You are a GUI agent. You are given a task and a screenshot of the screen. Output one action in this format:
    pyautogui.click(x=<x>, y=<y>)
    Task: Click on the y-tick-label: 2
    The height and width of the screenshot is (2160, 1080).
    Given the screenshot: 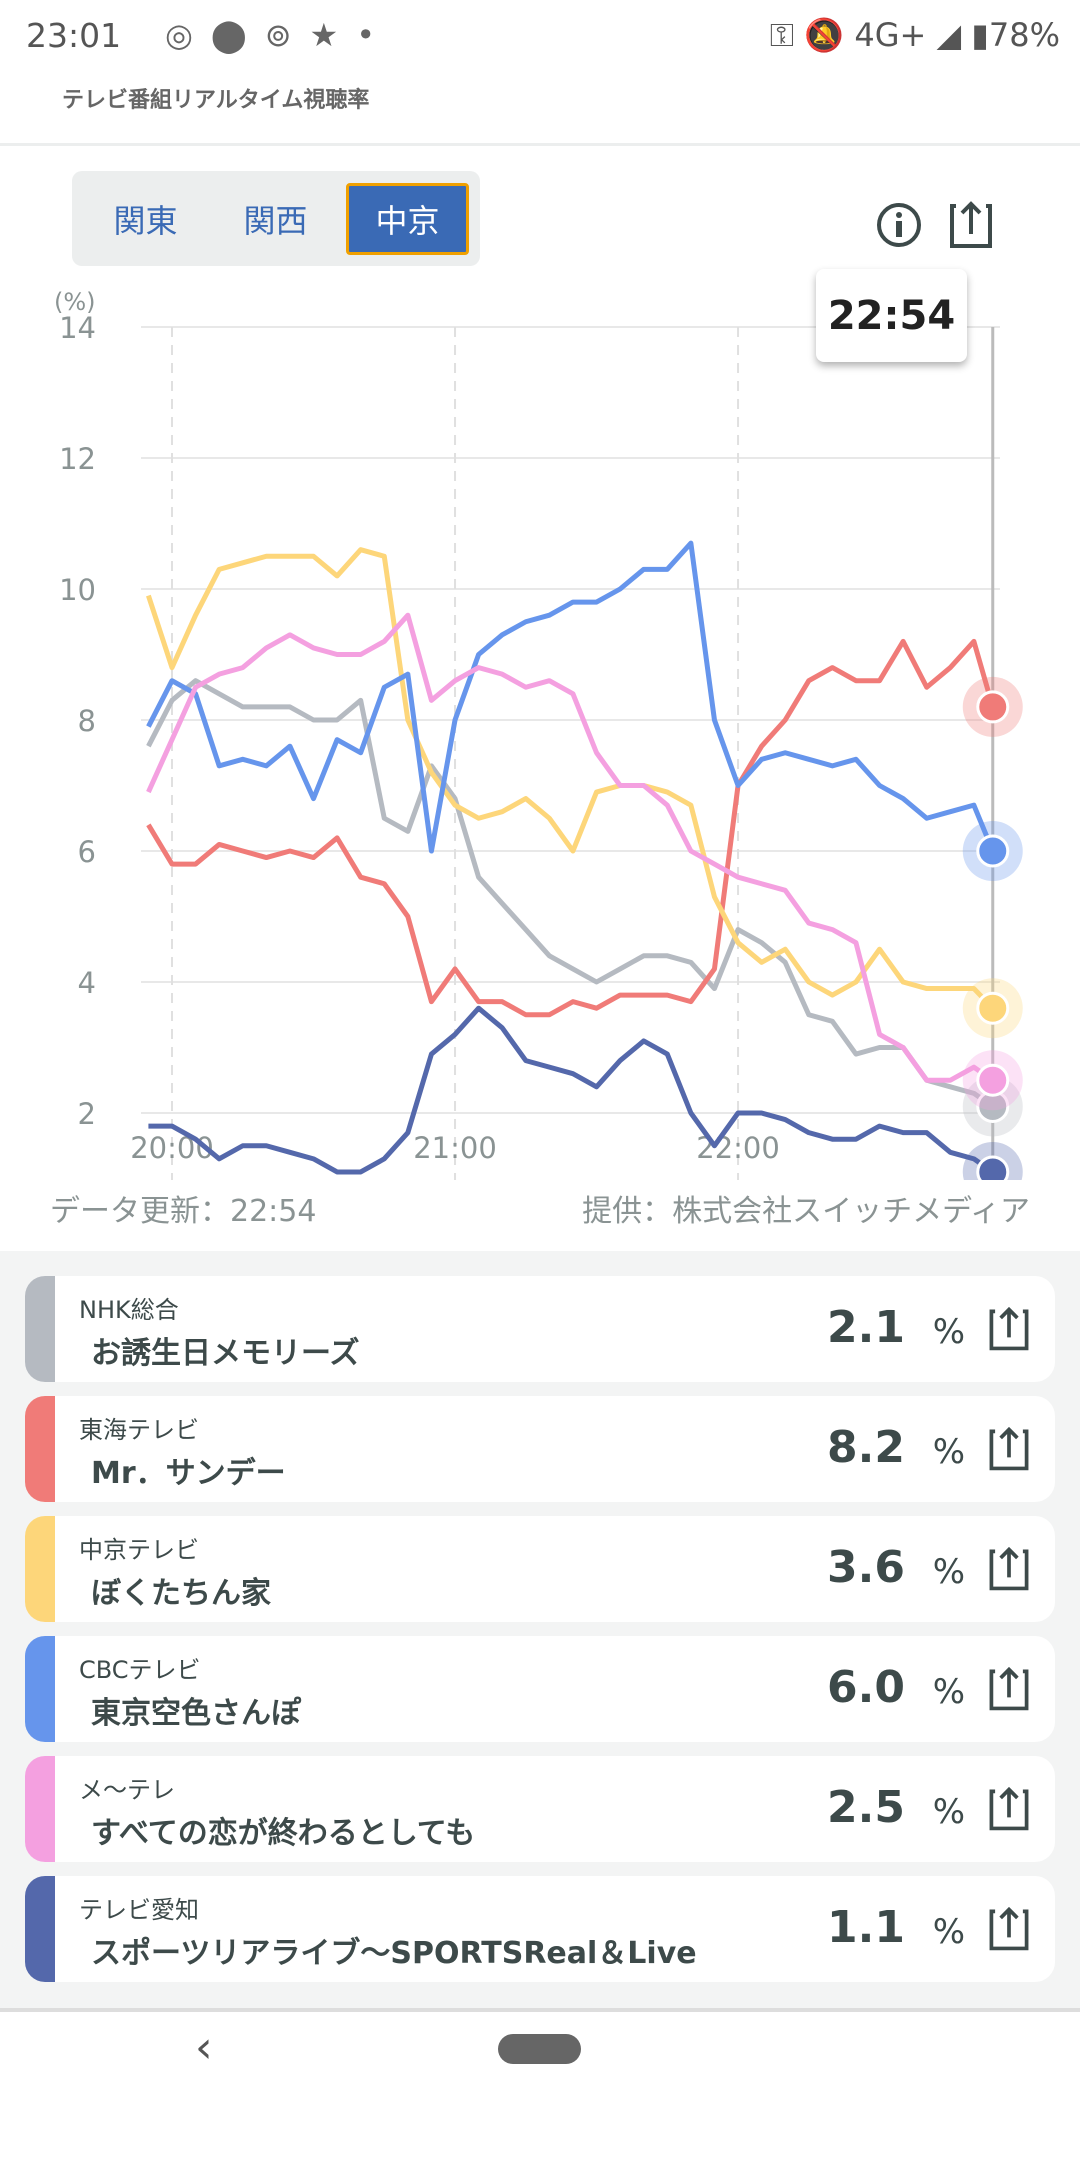 What is the action you would take?
    pyautogui.click(x=87, y=1114)
    